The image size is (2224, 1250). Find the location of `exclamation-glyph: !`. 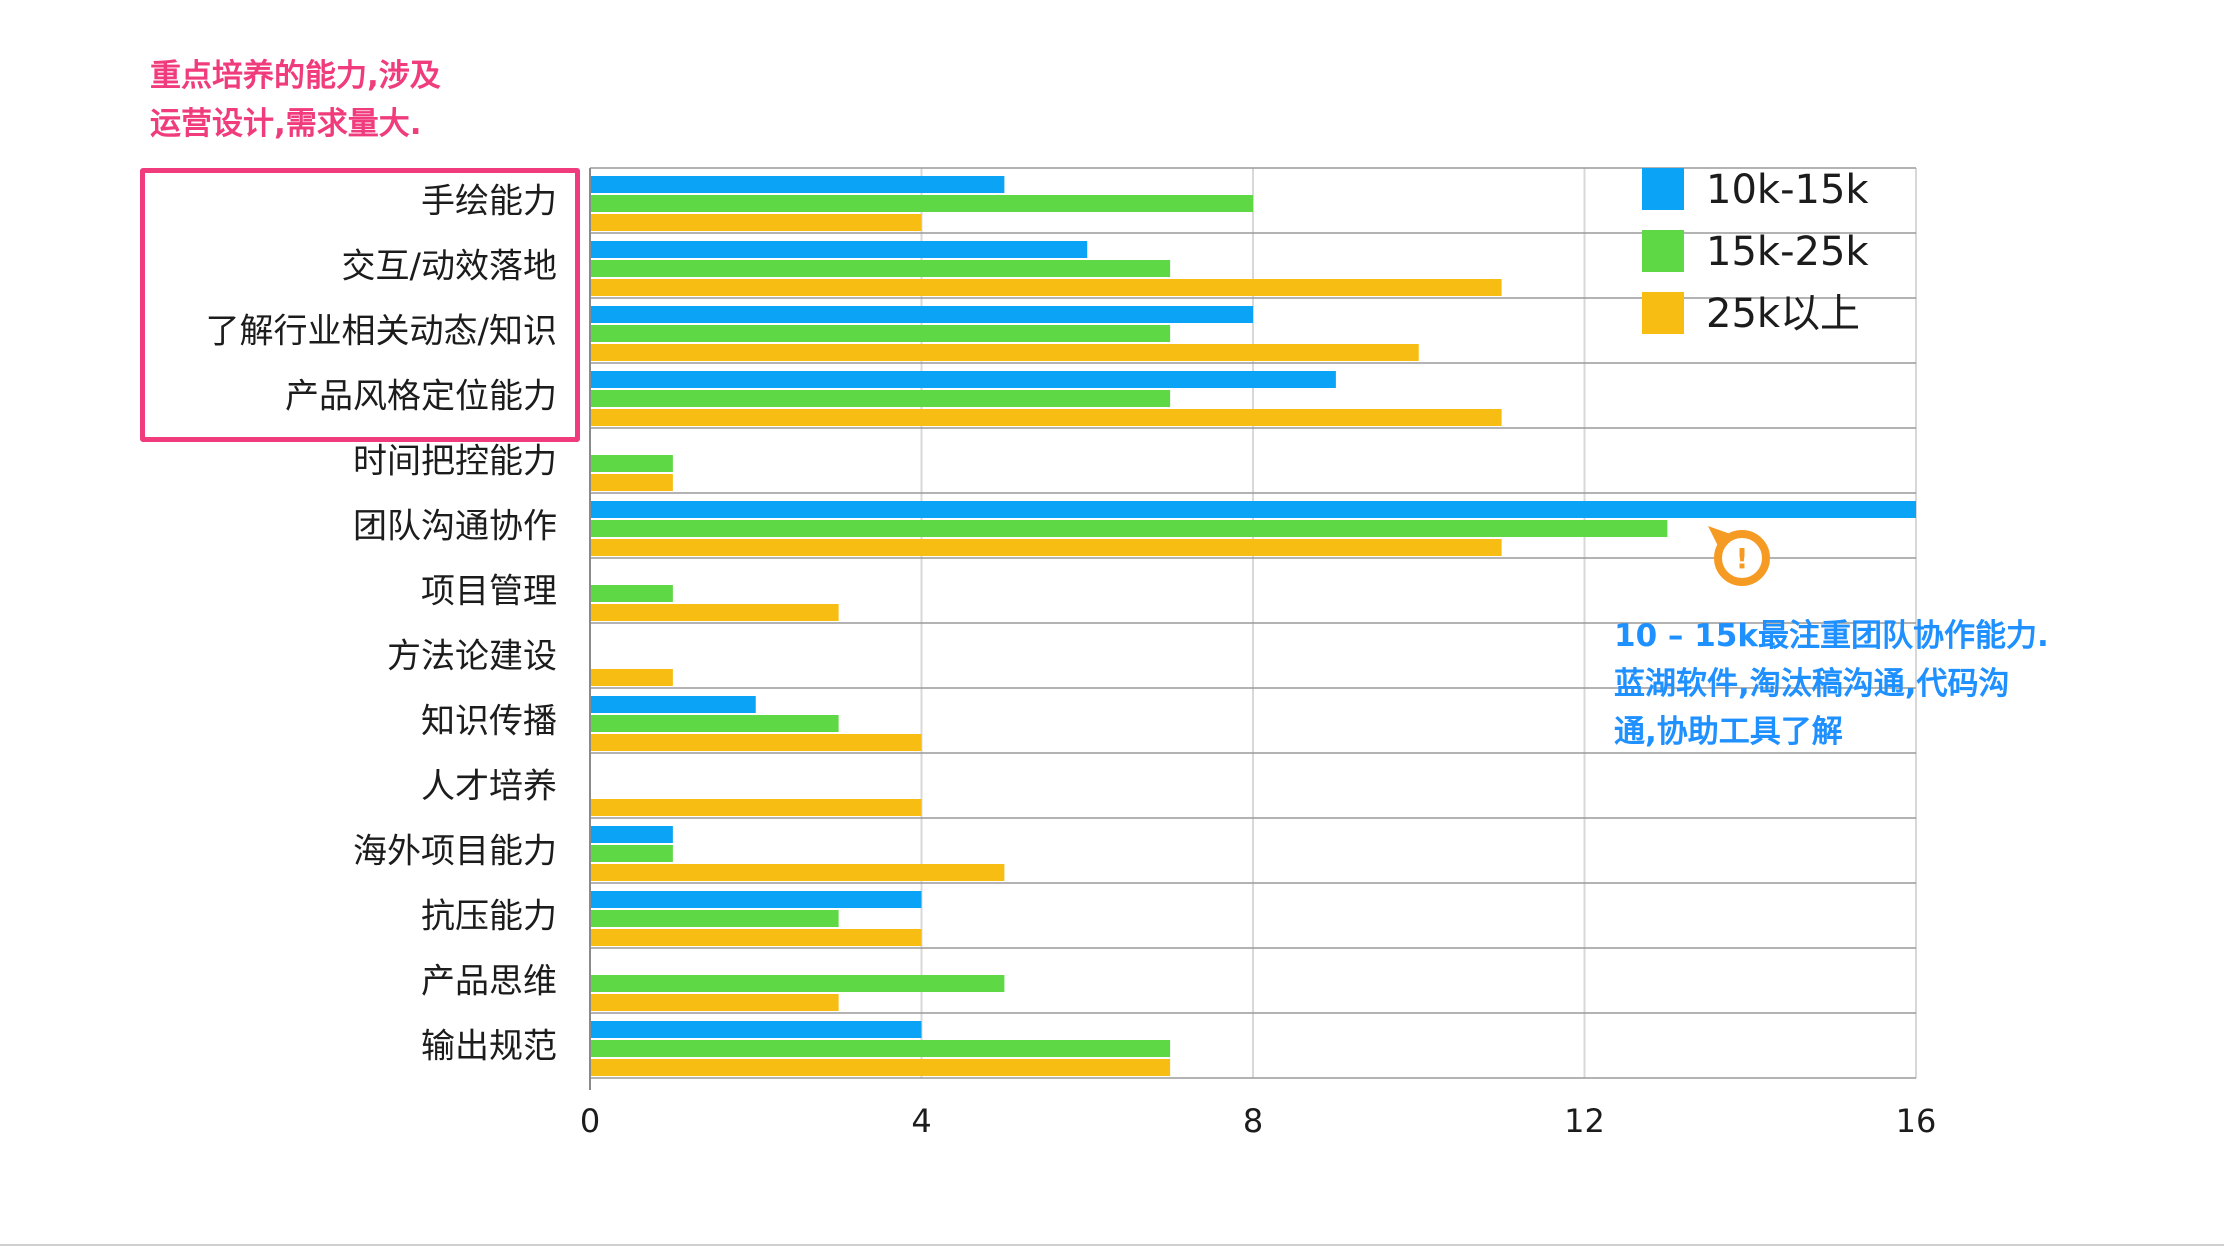

exclamation-glyph: ! is located at coordinates (1742, 558).